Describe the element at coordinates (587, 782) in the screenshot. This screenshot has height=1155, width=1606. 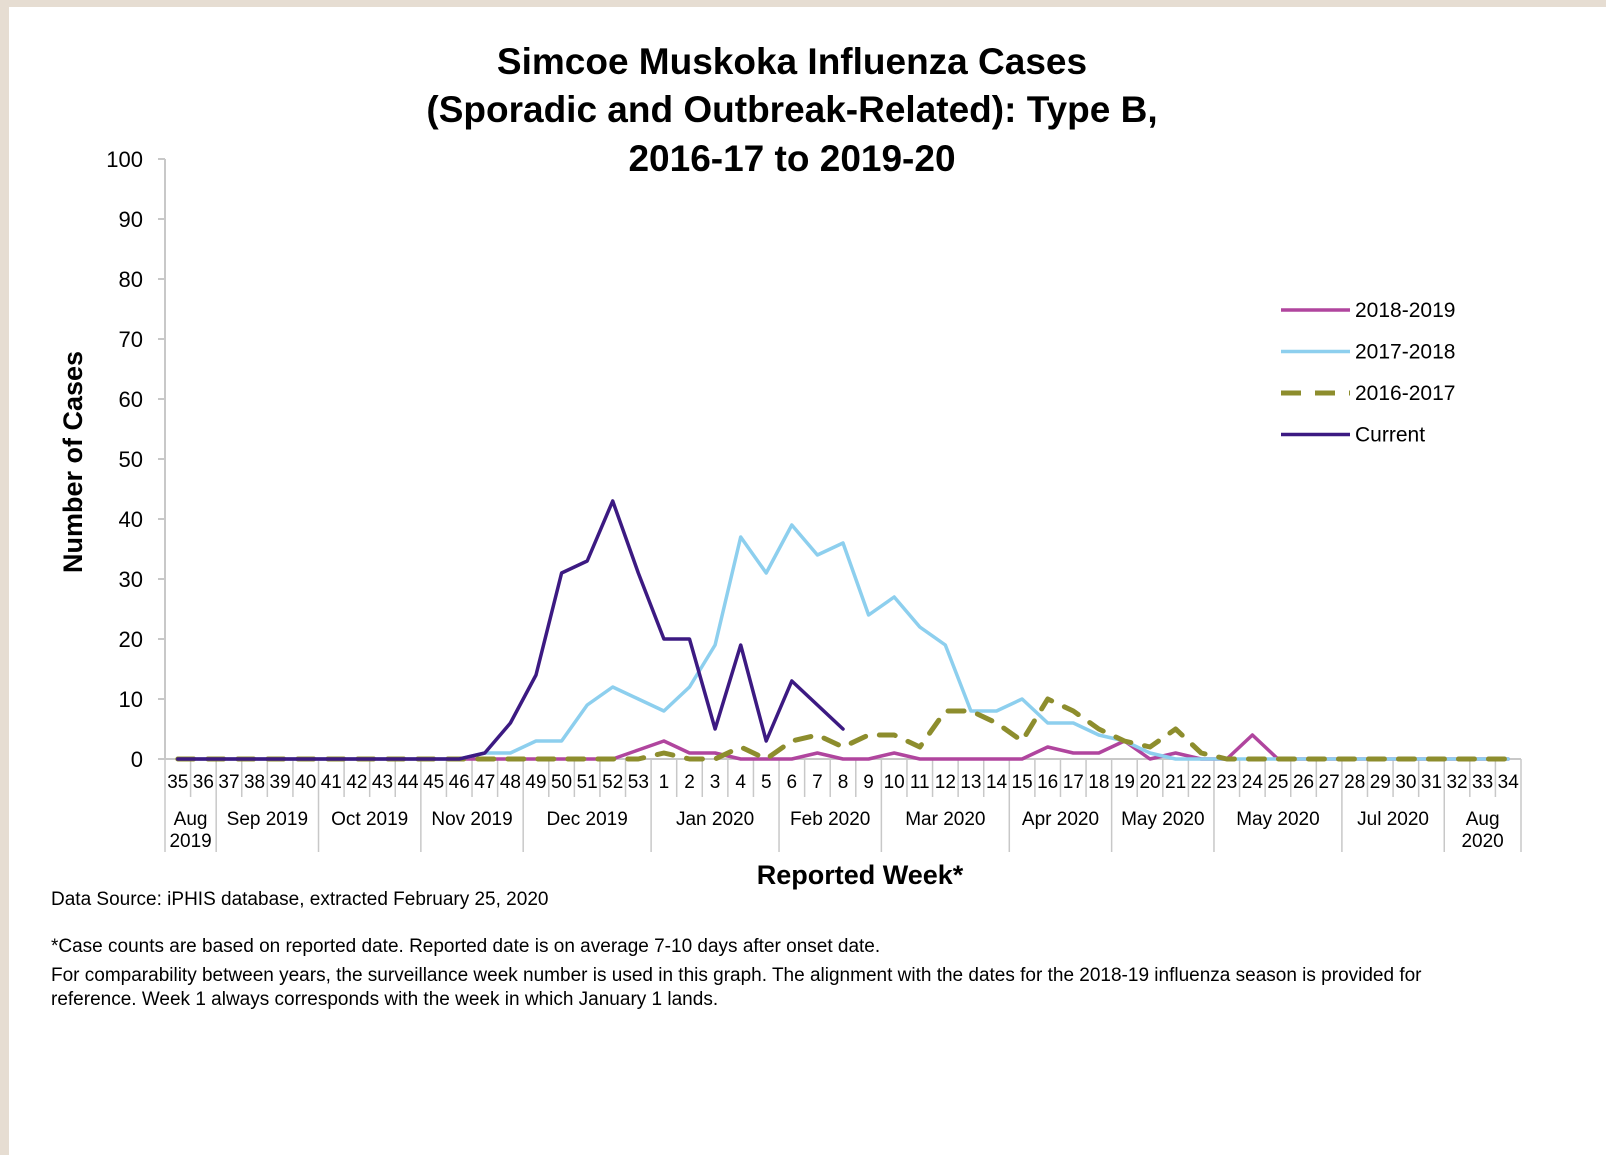
I see `x-tick-label: 51` at that location.